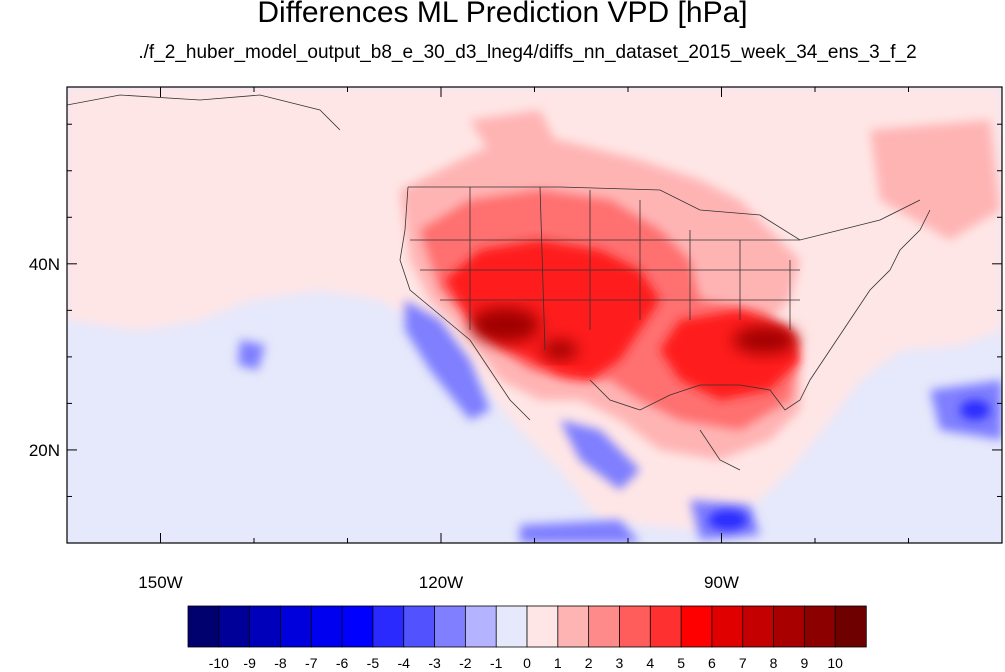  What do you see at coordinates (496, 663) in the screenshot?
I see `colorbar-label: -1` at bounding box center [496, 663].